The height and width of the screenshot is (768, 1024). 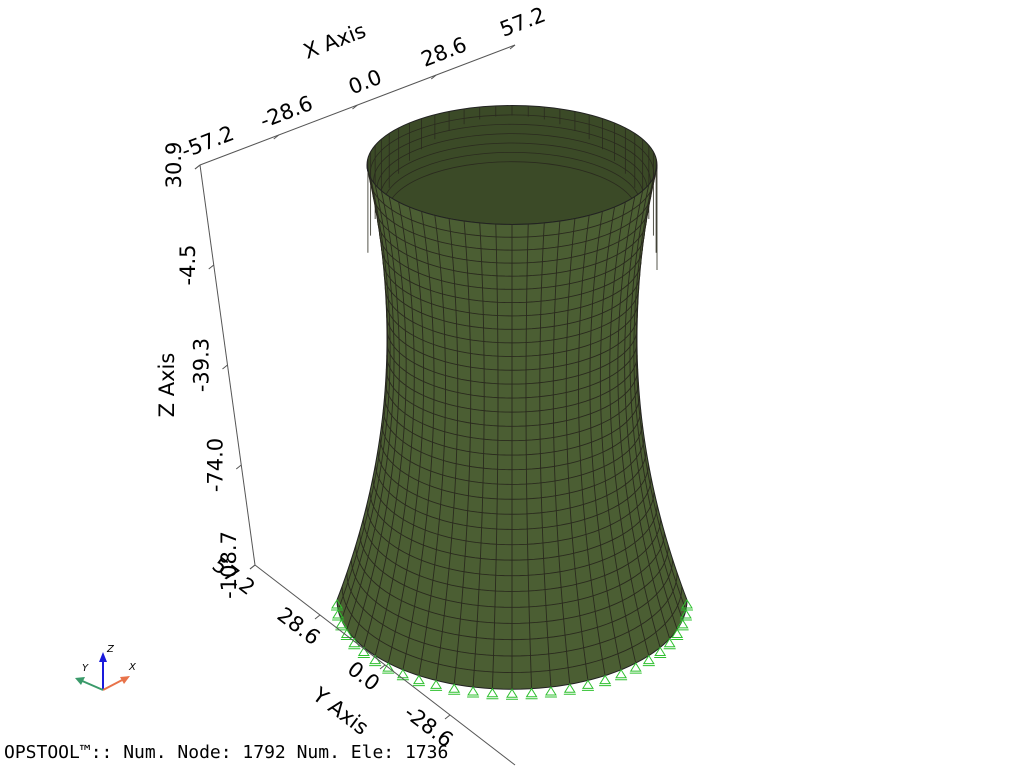 I want to click on x-tick-label: 28.6, so click(x=444, y=51).